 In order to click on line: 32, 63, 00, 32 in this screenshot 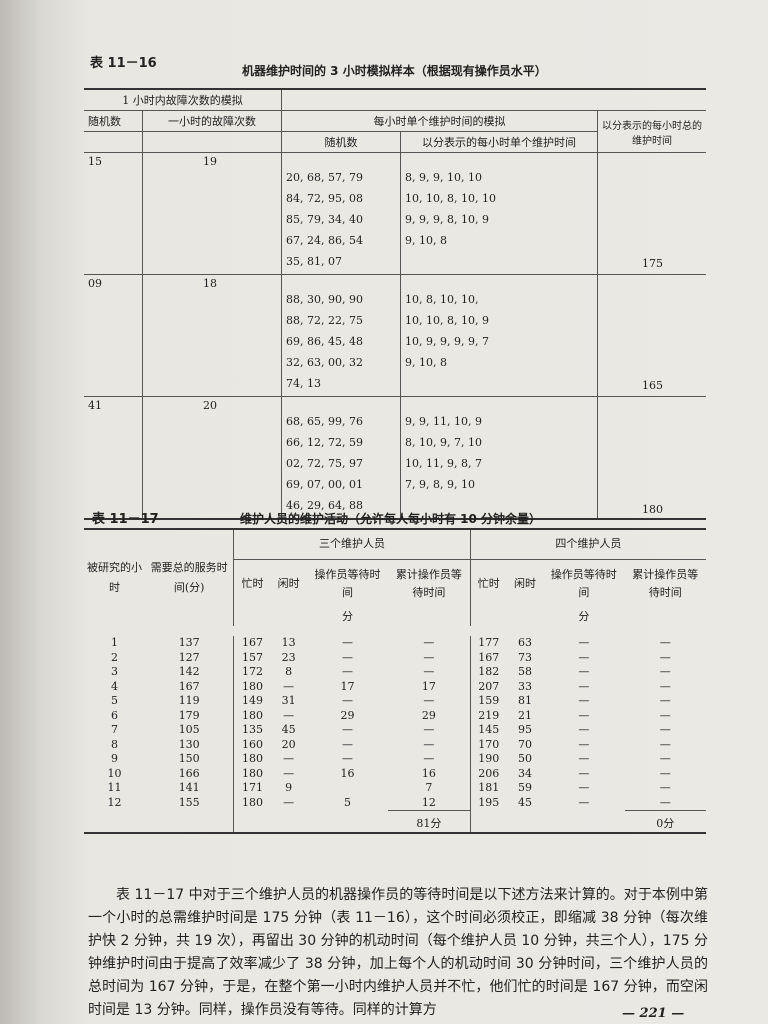, I will do `click(324, 362)`.